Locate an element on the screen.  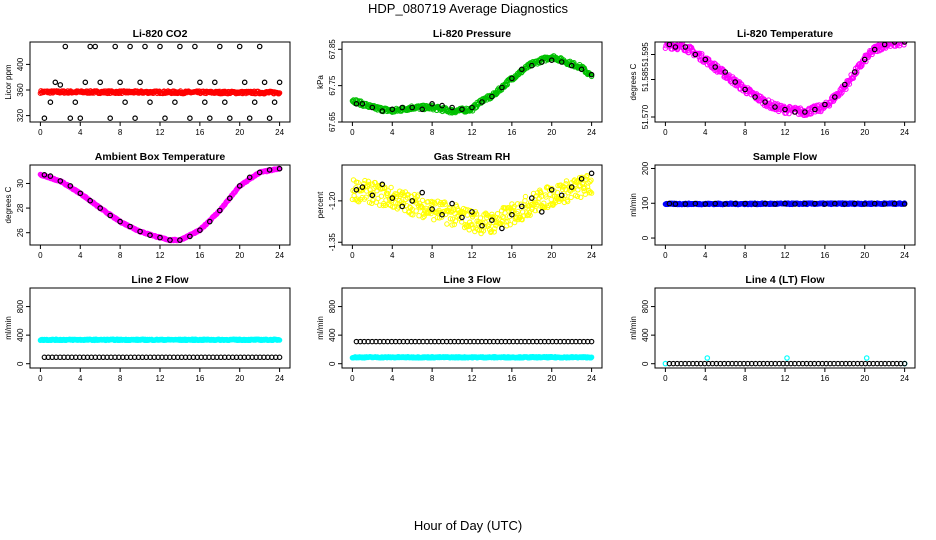
y-tick-label: -1.20 is located at coordinates (332, 200).